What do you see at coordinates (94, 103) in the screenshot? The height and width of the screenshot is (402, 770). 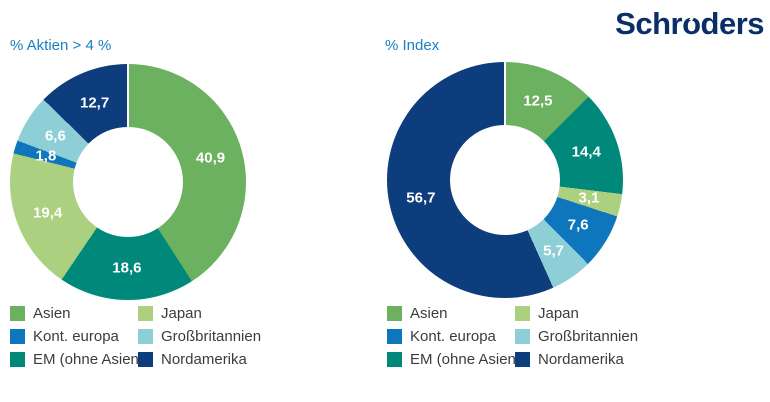 I see `slice-value-label: 12,7` at bounding box center [94, 103].